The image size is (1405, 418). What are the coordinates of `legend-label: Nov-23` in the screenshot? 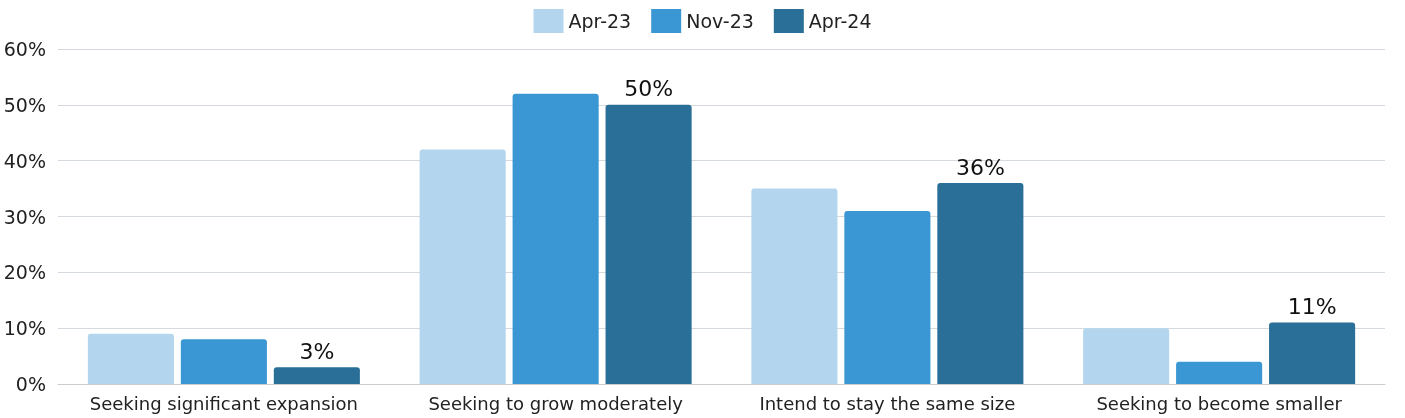 It's located at (720, 21).